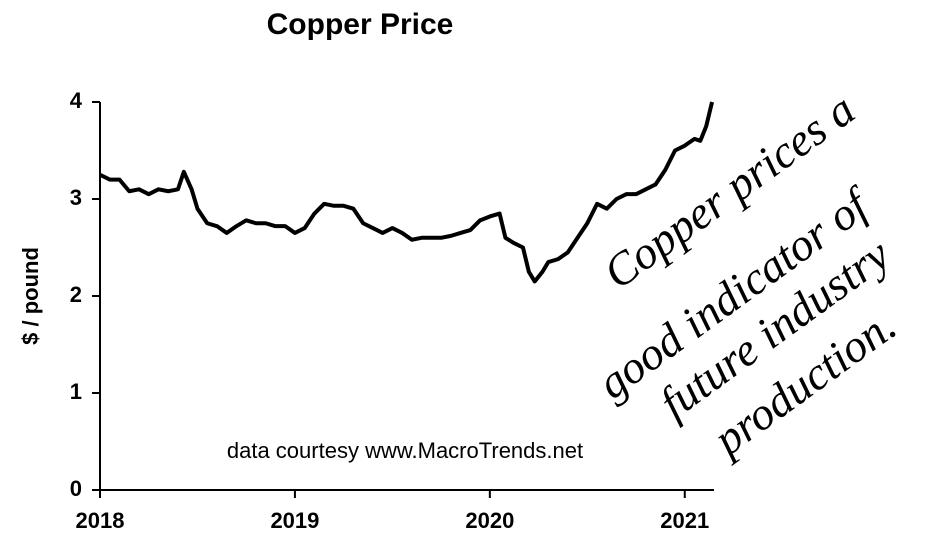  I want to click on source-note: data courtesy www.MacroTrends.net, so click(405, 450).